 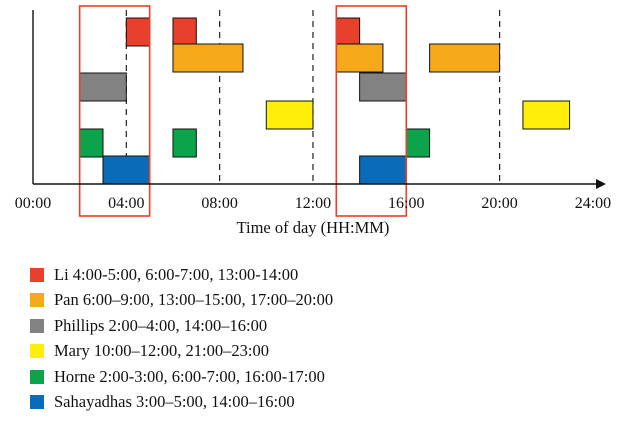 I want to click on legend-item: Phillips 2:00–4:00, 14:00–16:00, so click(x=181, y=326).